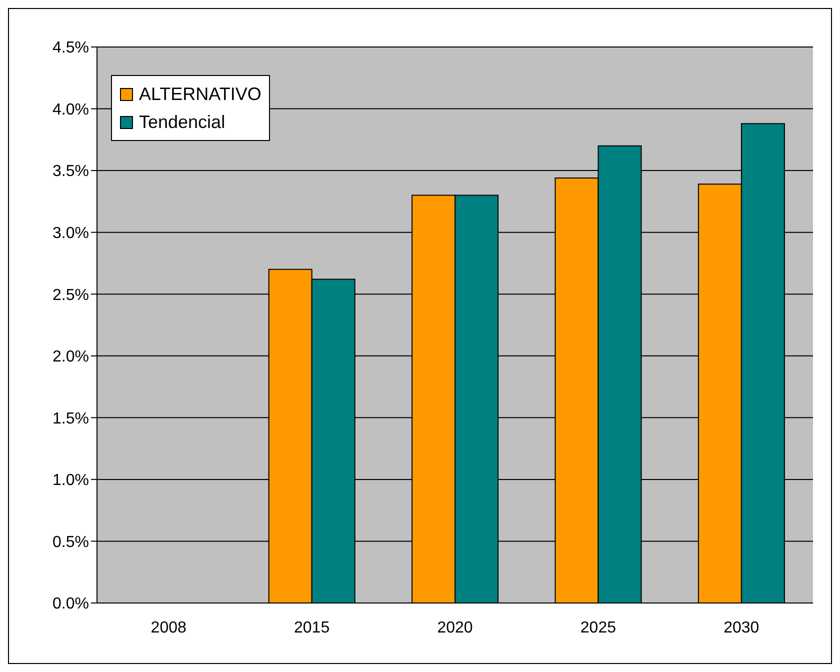 This screenshot has width=840, height=672. Describe the element at coordinates (70, 357) in the screenshot. I see `y-tick-label: 2.0%` at that location.